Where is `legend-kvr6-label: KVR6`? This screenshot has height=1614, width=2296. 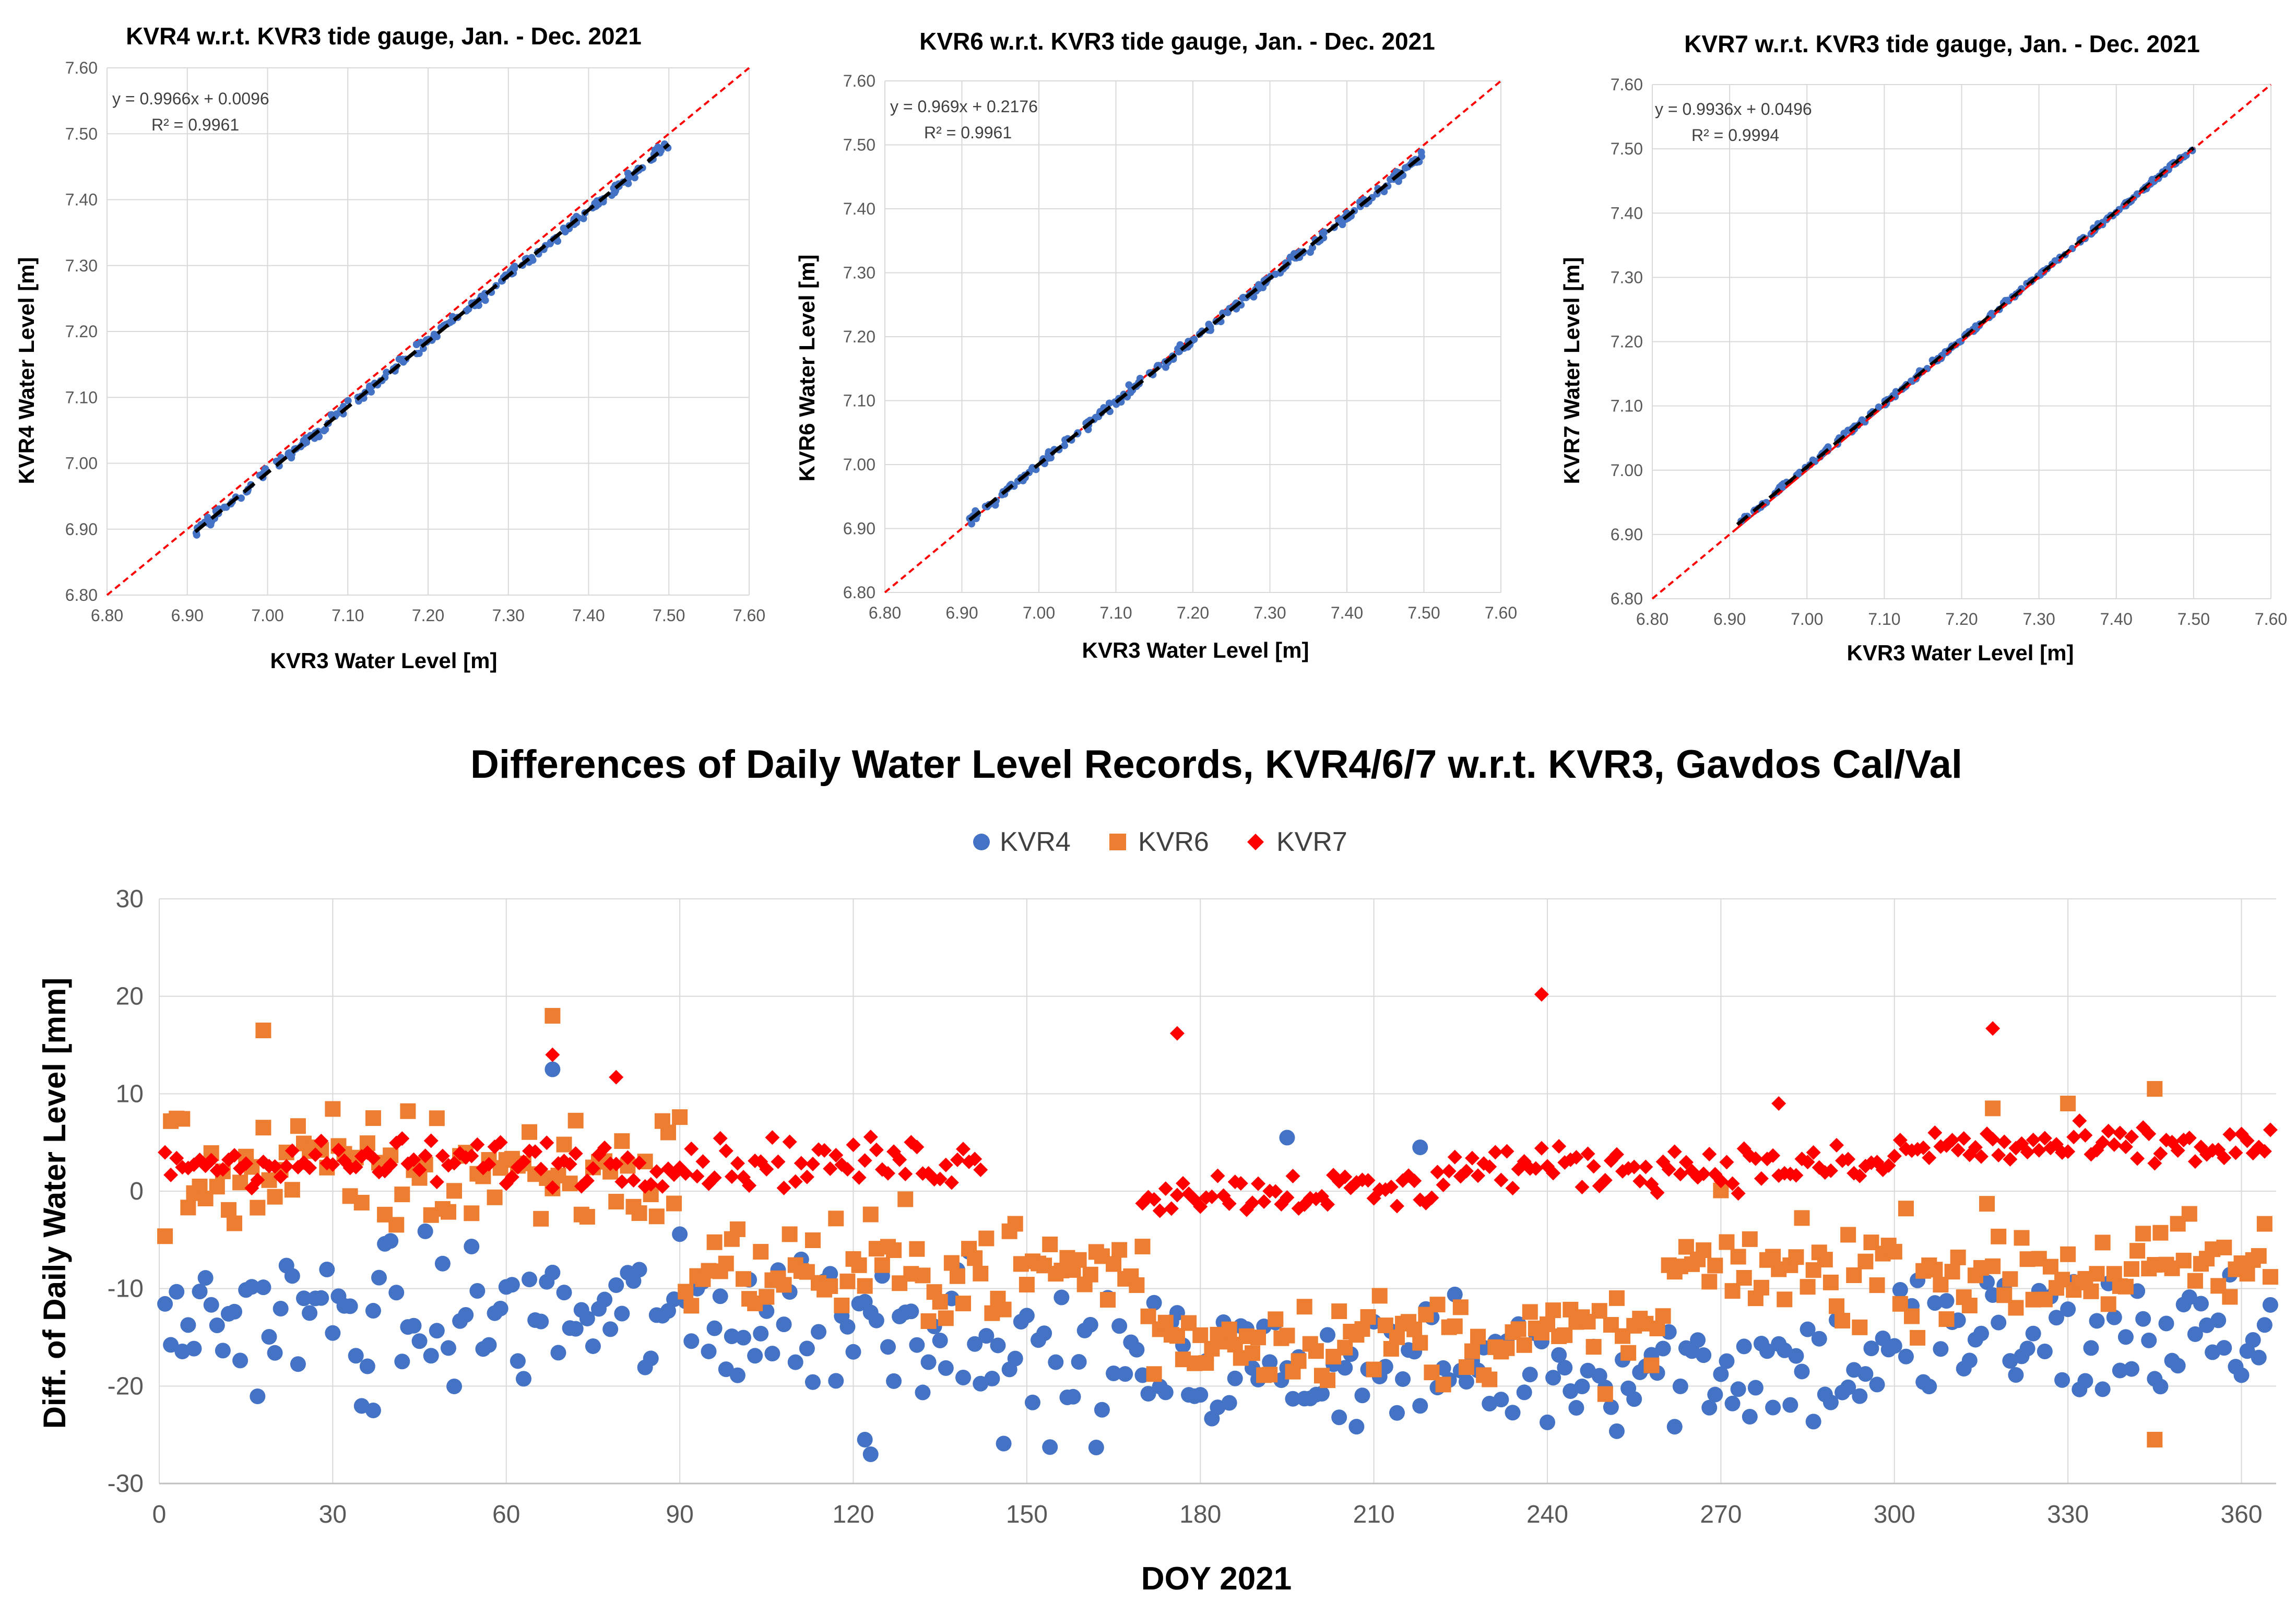 legend-kvr6-label: KVR6 is located at coordinates (1173, 842).